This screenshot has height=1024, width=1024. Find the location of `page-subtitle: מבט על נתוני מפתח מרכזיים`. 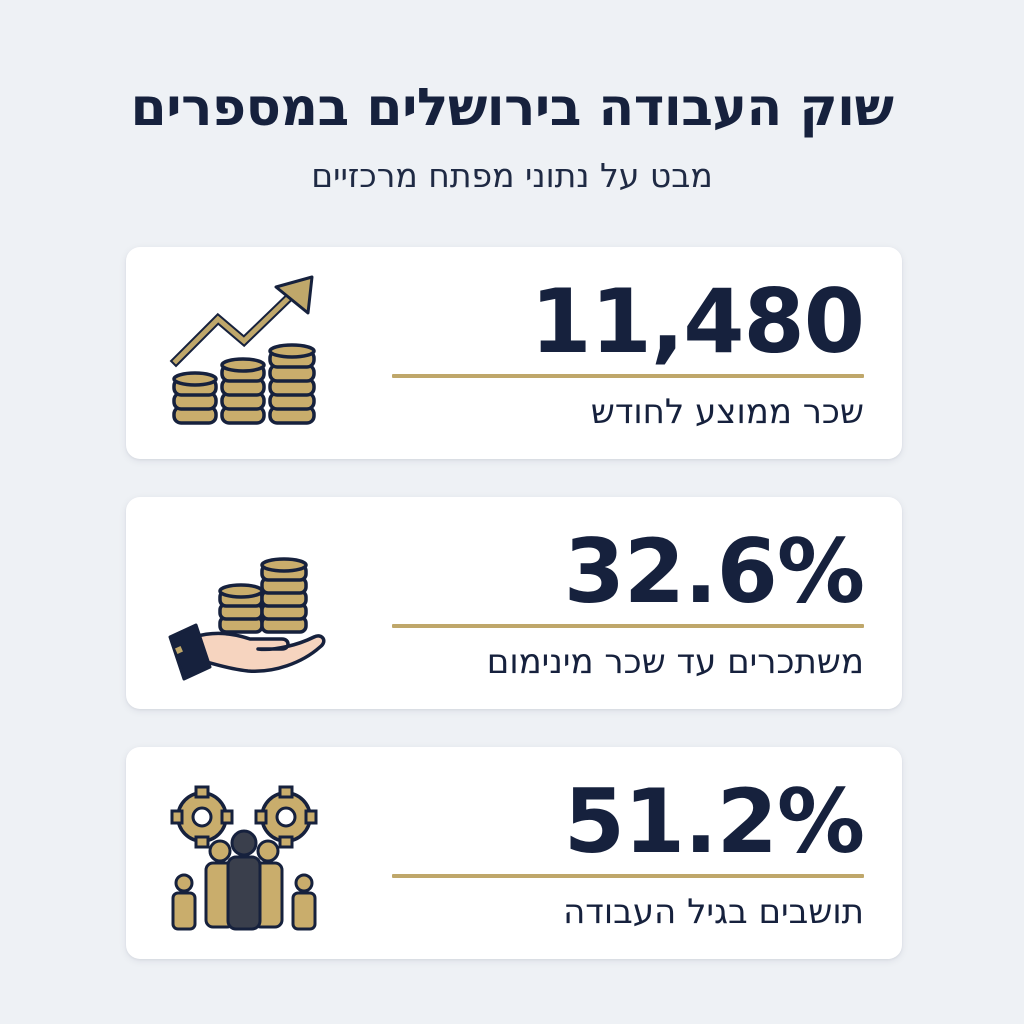

page-subtitle: מבט על נתוני מפתח מרכזיים is located at coordinates (512, 175).